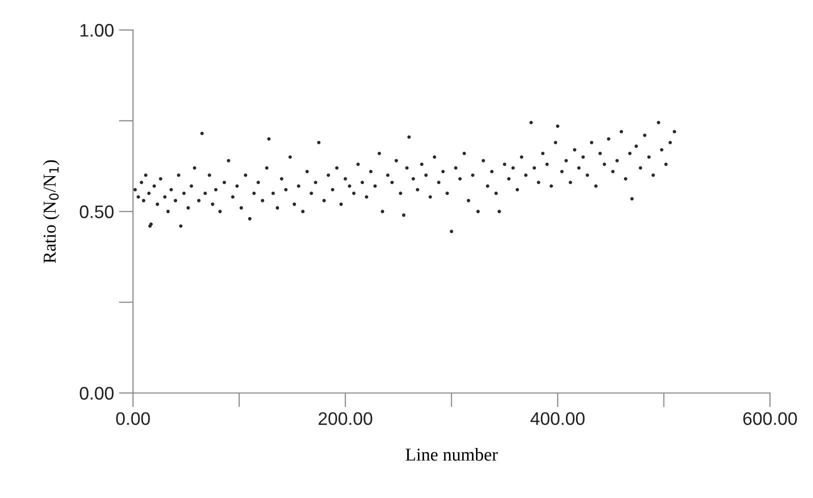 This screenshot has height=498, width=813. Describe the element at coordinates (97, 393) in the screenshot. I see `y-tick-label: 0.00` at that location.